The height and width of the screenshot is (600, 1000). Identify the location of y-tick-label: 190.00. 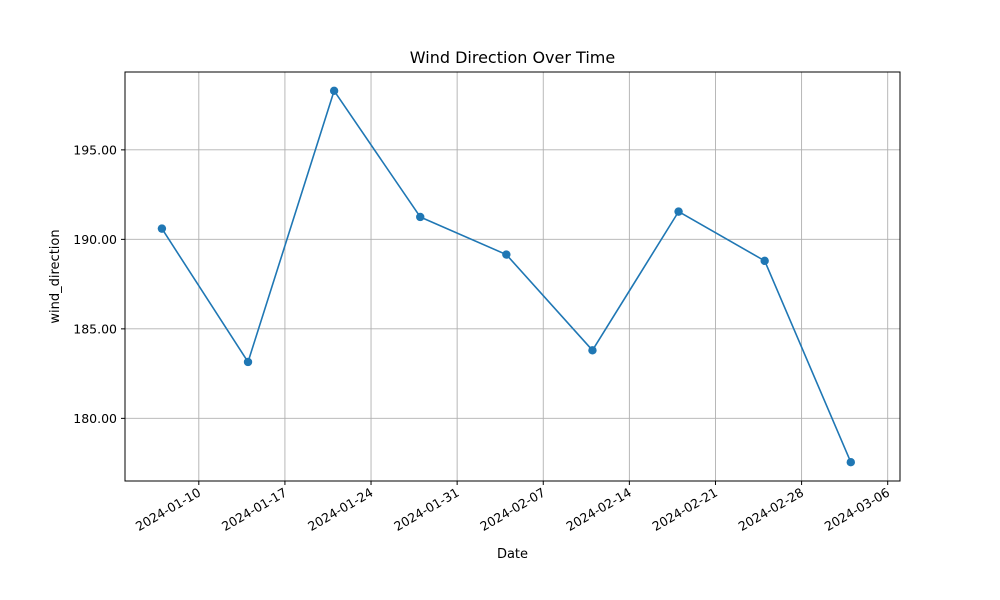
(95, 239).